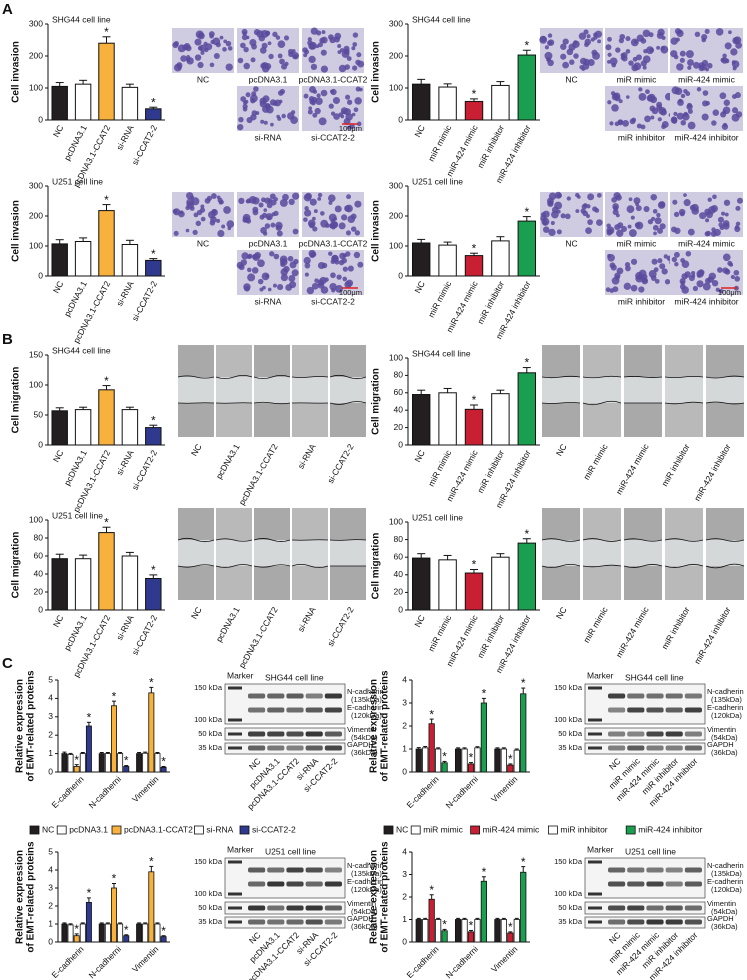  Describe the element at coordinates (36, 185) in the screenshot. I see `y-tick-label: 300` at that location.